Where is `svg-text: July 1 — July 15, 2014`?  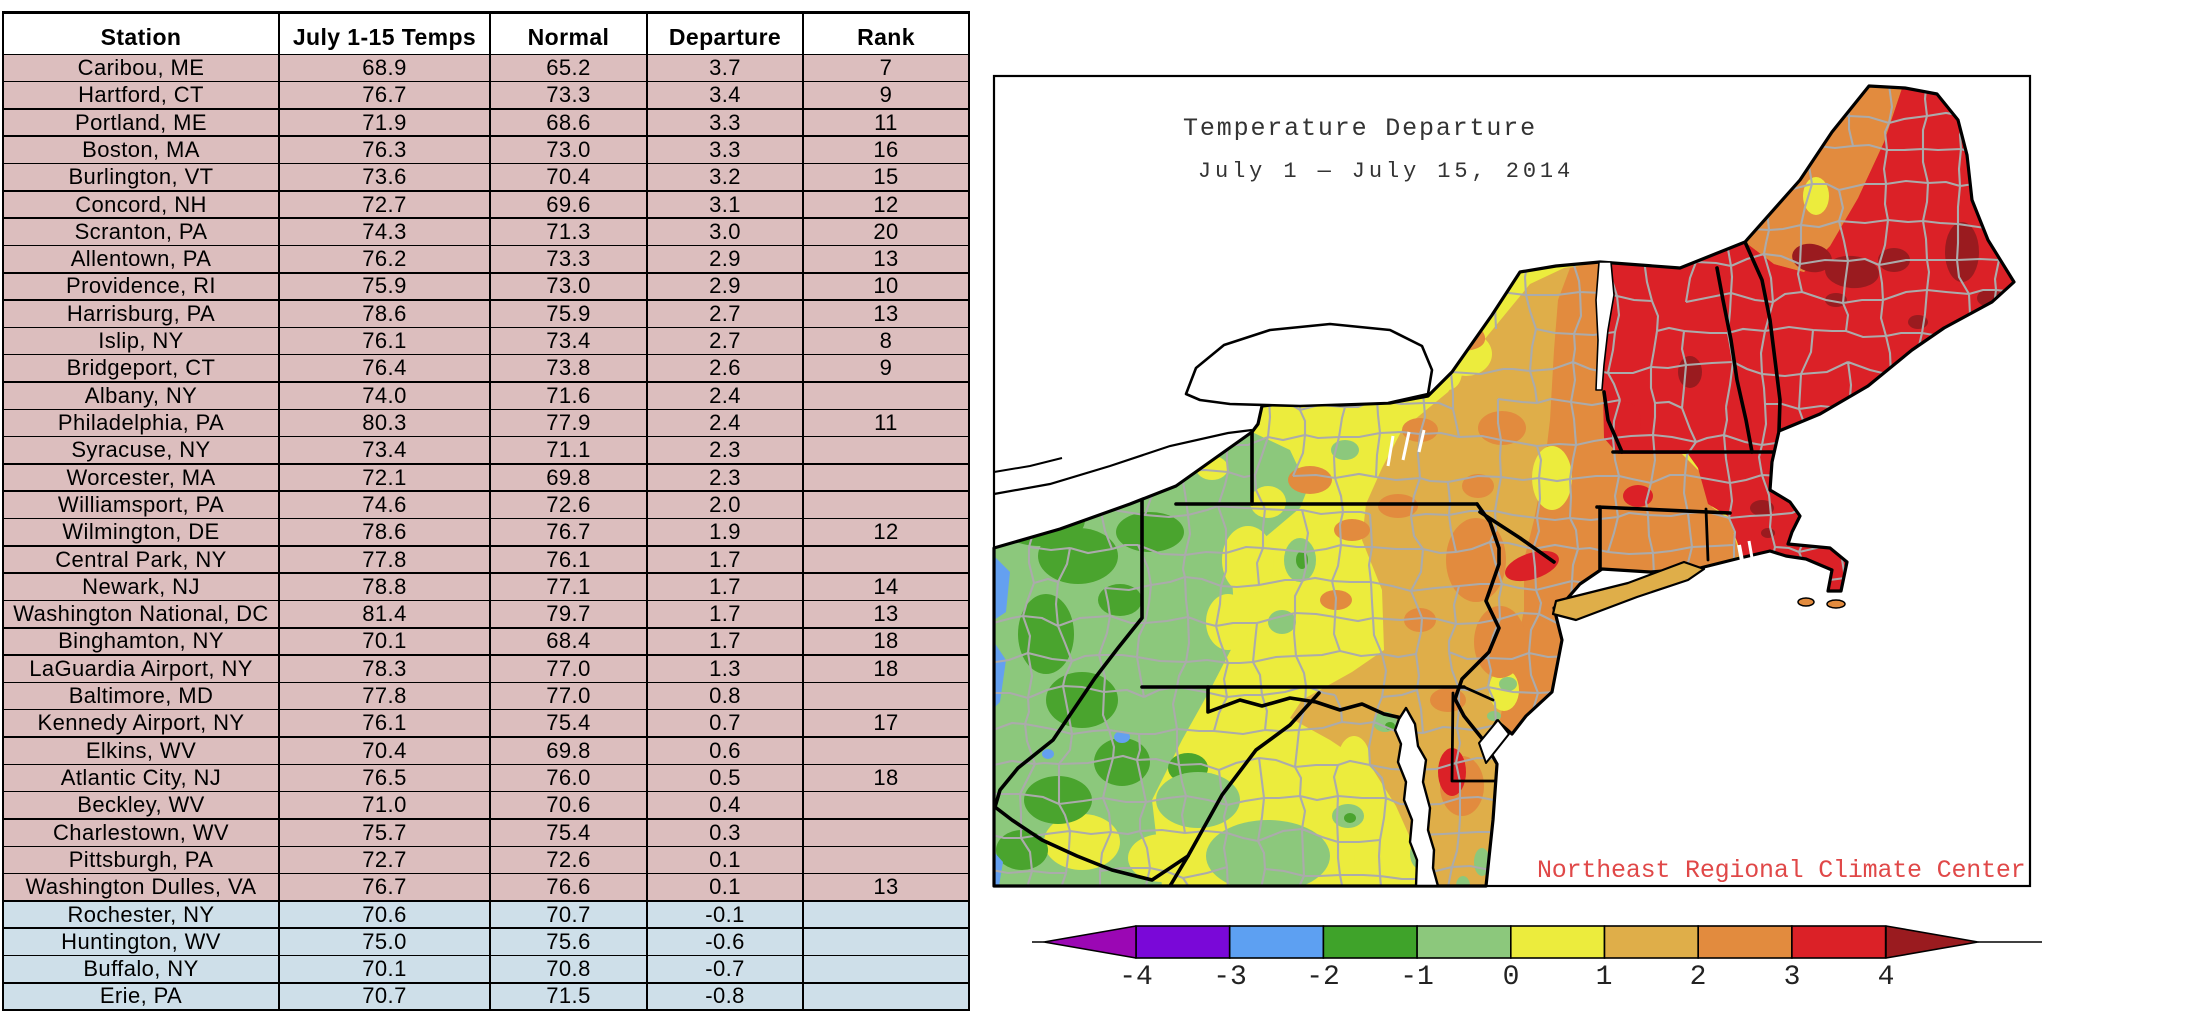
svg-text: July 1 — July 15, 2014 is located at coordinates (1386, 171).